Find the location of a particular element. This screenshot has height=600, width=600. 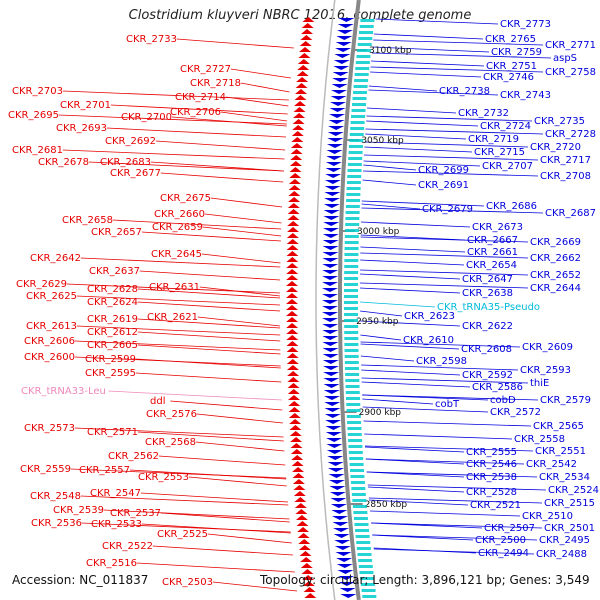

gene-label: CKR_2625 is located at coordinates (51, 296).